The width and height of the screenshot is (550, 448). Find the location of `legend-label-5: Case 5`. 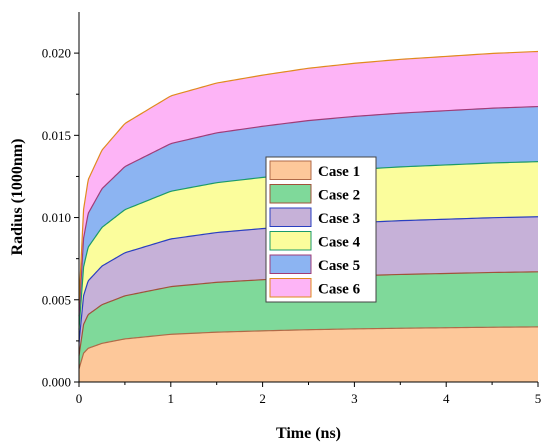

legend-label-5: Case 5 is located at coordinates (339, 266).